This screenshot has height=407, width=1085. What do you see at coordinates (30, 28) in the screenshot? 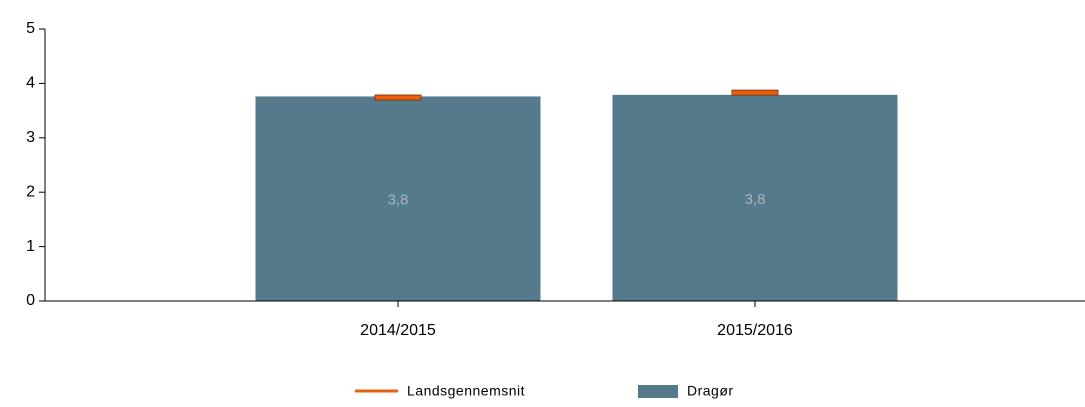
I see `y-tick-label: 5` at bounding box center [30, 28].